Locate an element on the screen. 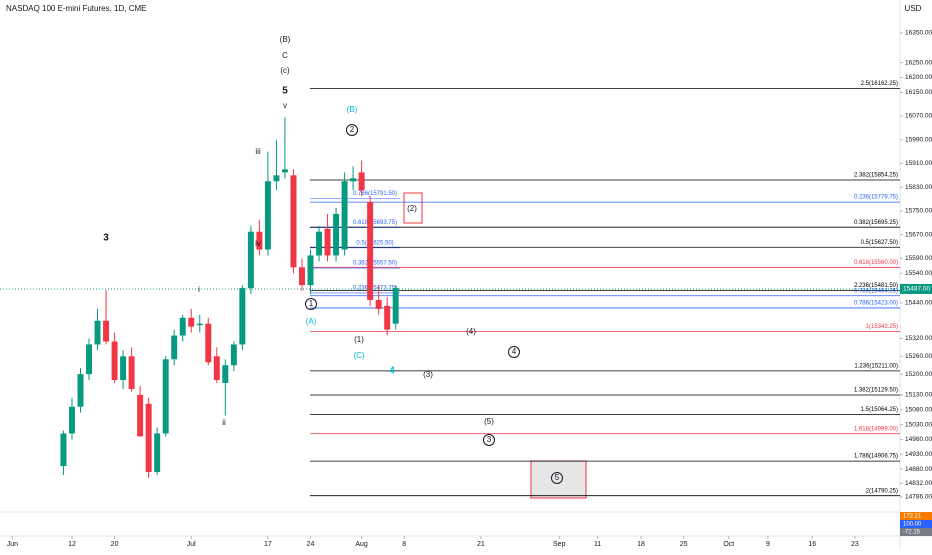 This screenshot has height=555, width=932. y-tick-label: 15830.00 is located at coordinates (918, 187).